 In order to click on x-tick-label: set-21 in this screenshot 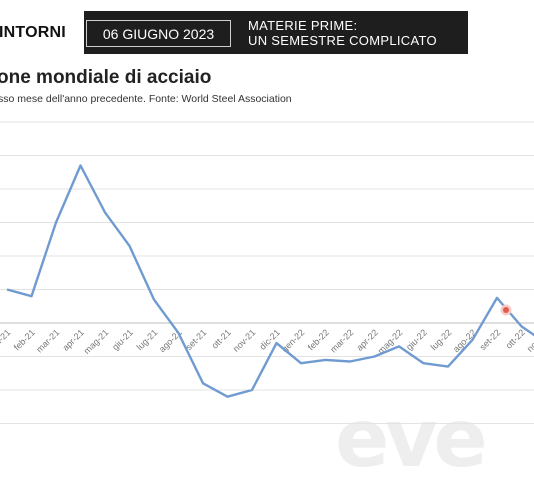, I will do `click(196, 339)`.